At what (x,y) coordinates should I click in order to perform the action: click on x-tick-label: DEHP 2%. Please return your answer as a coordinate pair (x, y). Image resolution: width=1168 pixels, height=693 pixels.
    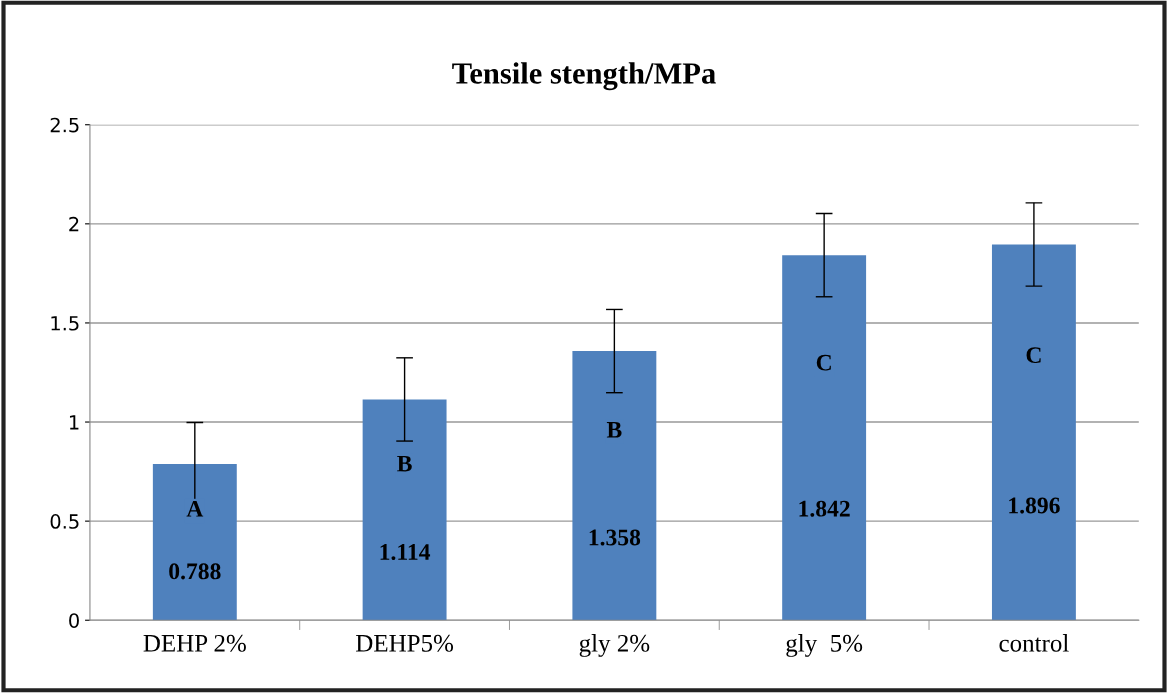
    Looking at the image, I should click on (194, 643).